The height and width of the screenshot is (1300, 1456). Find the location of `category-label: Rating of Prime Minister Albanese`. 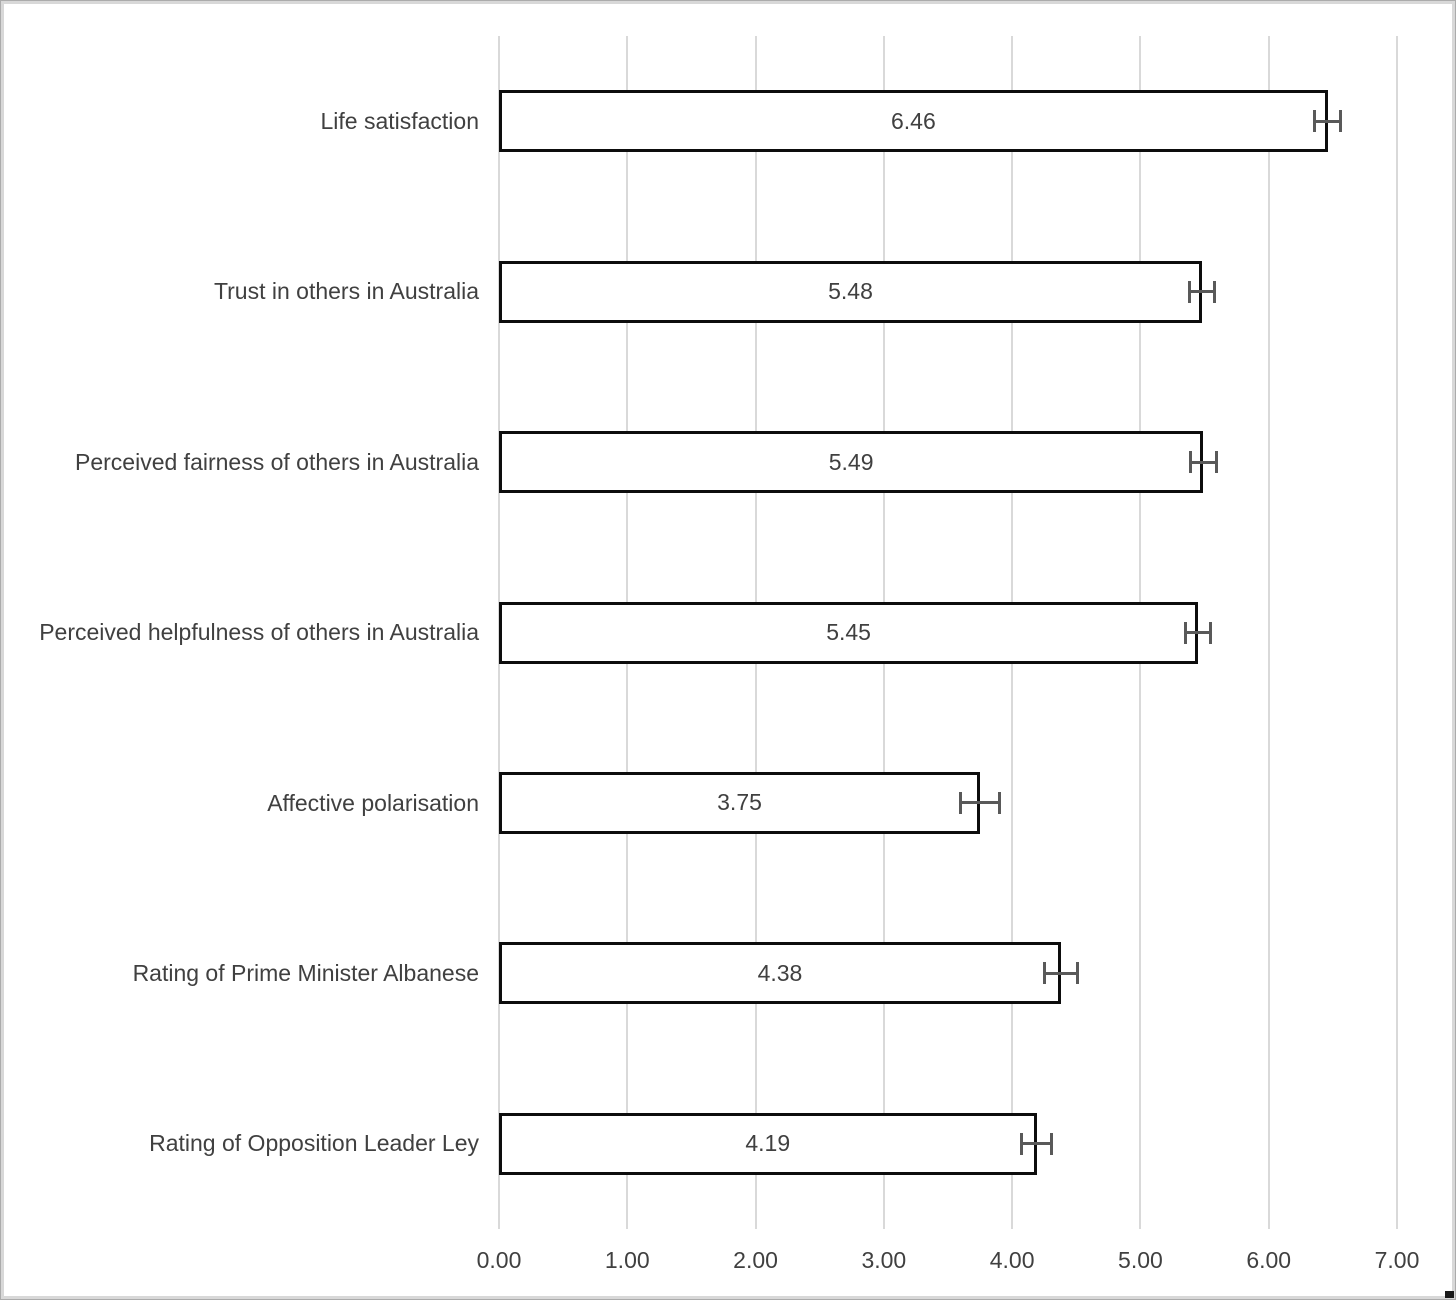

category-label: Rating of Prime Minister Albanese is located at coordinates (305, 972).